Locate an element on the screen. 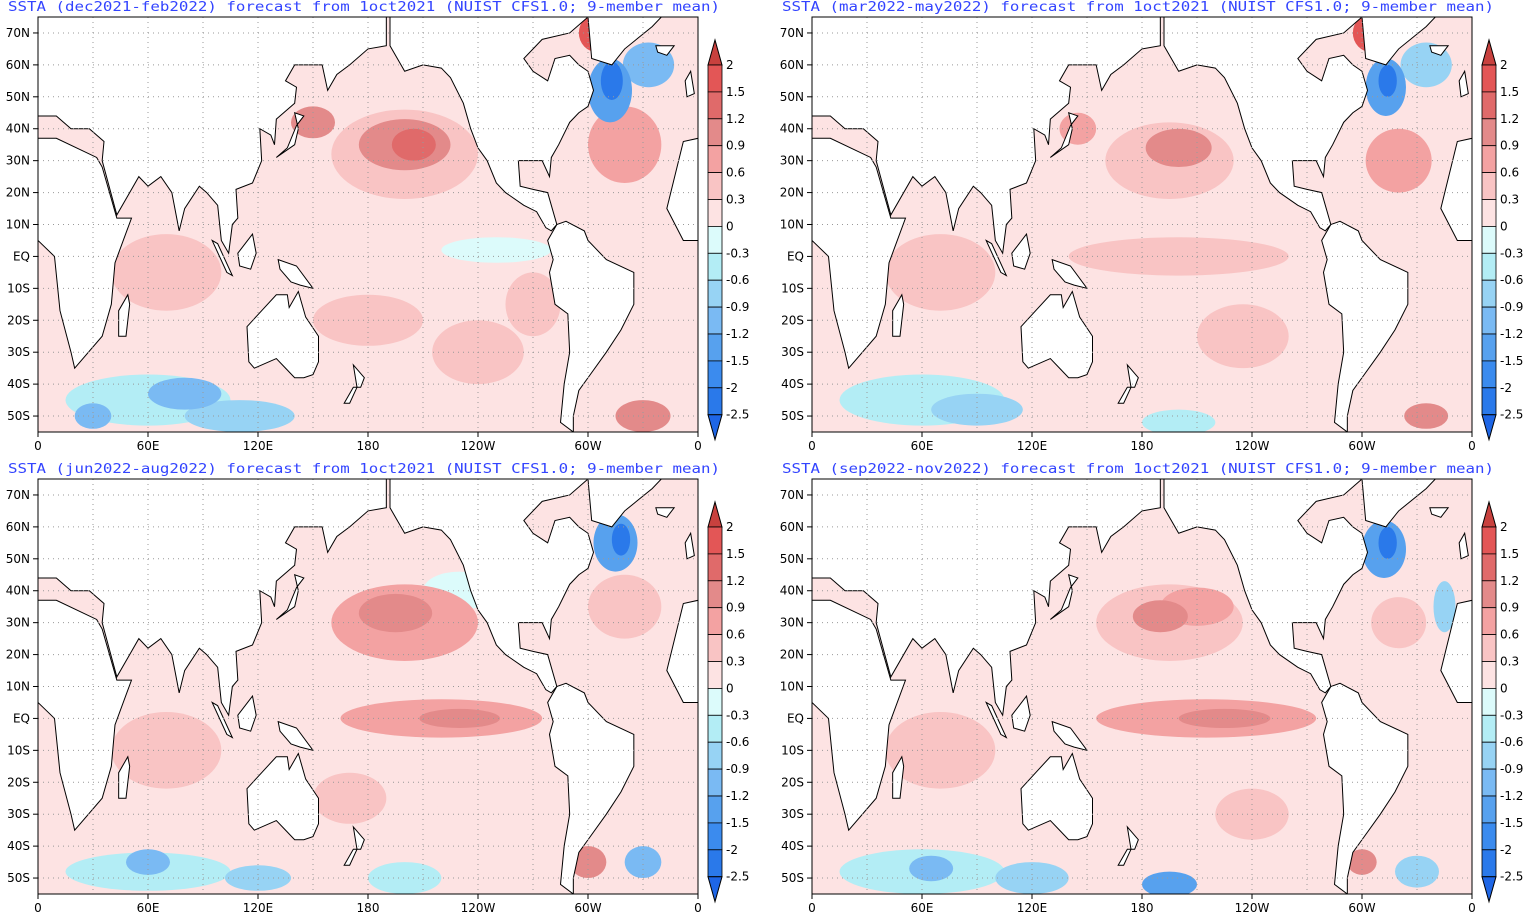 The height and width of the screenshot is (914, 1535). lat-label: 50S is located at coordinates (792, 878).